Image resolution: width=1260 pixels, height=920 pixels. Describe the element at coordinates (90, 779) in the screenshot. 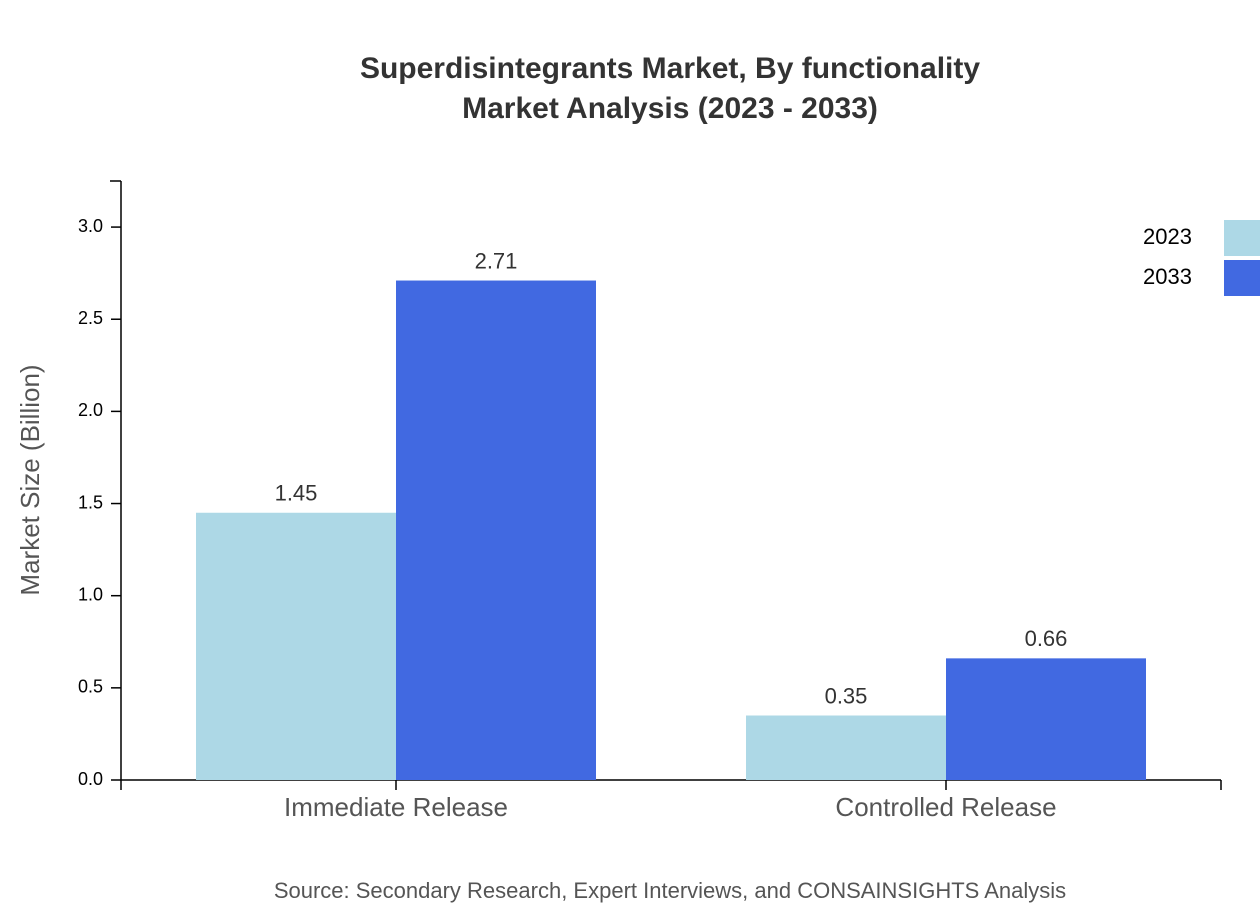

I see `y-tick-label: 0.0` at that location.